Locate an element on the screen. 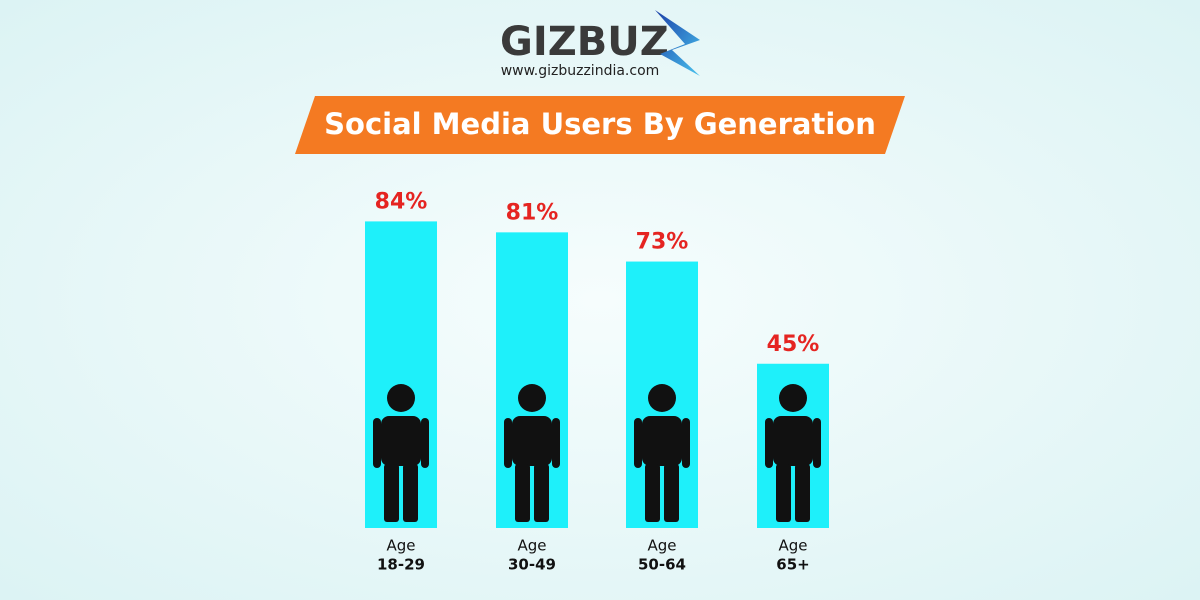 This screenshot has height=600, width=1200. x-tick-label: 50-64 is located at coordinates (662, 565).